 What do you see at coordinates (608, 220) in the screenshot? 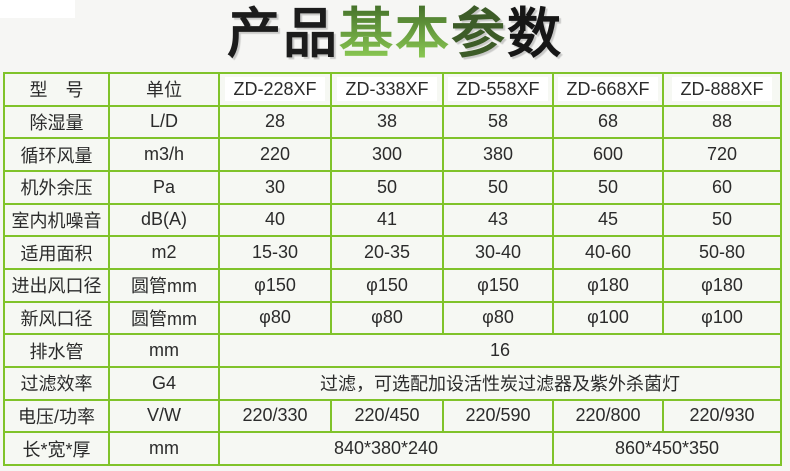
I see `value-cell: 45` at bounding box center [608, 220].